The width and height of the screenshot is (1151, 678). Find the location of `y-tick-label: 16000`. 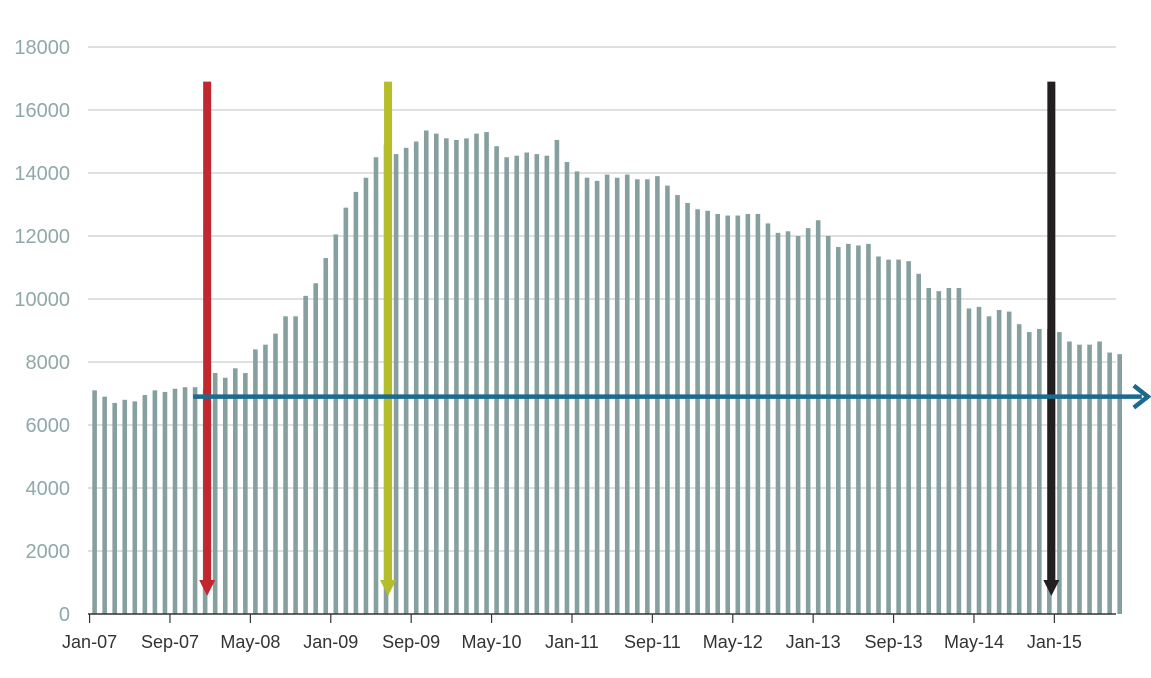

y-tick-label: 16000 is located at coordinates (42, 111).